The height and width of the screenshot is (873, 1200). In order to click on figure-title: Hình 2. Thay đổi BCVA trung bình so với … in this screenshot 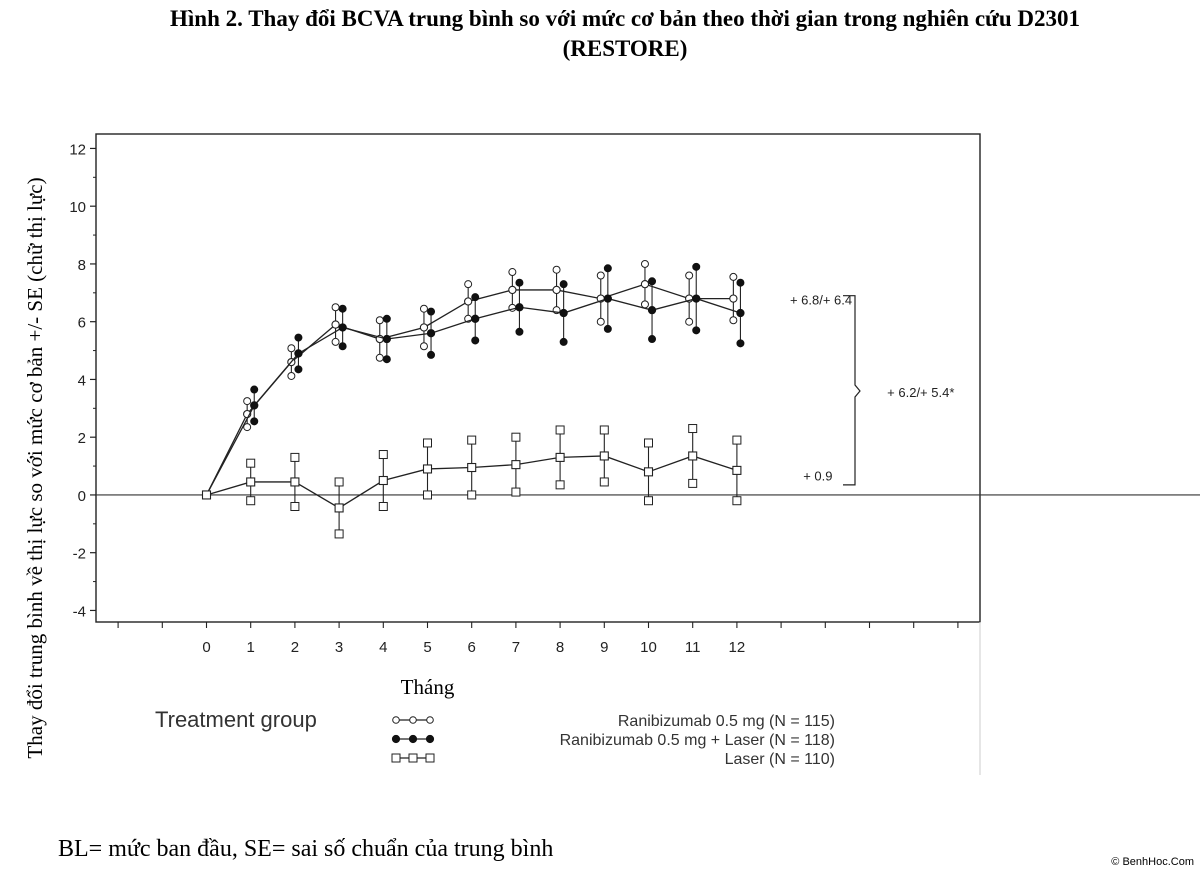, I will do `click(625, 34)`.